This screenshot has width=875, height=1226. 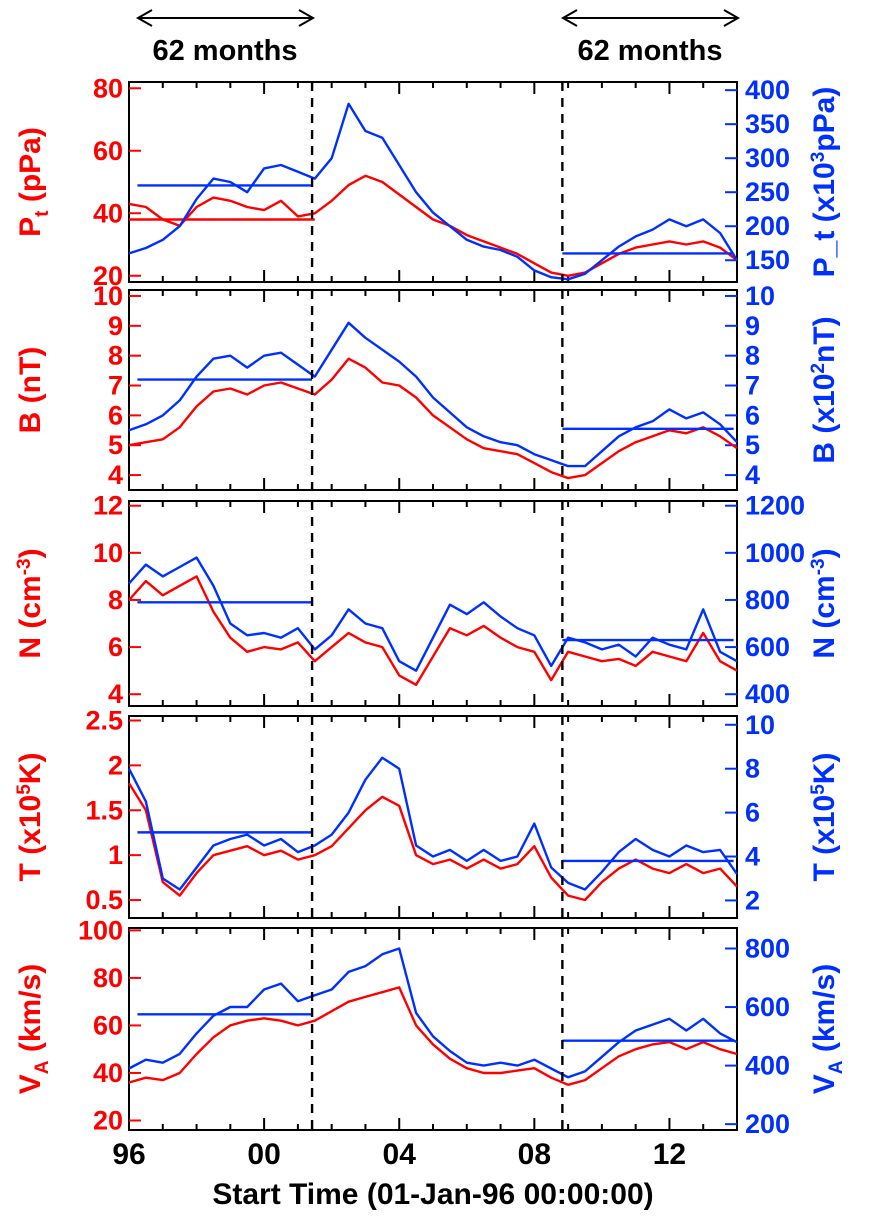 What do you see at coordinates (752, 326) in the screenshot?
I see `y-right-tick-label: 9` at bounding box center [752, 326].